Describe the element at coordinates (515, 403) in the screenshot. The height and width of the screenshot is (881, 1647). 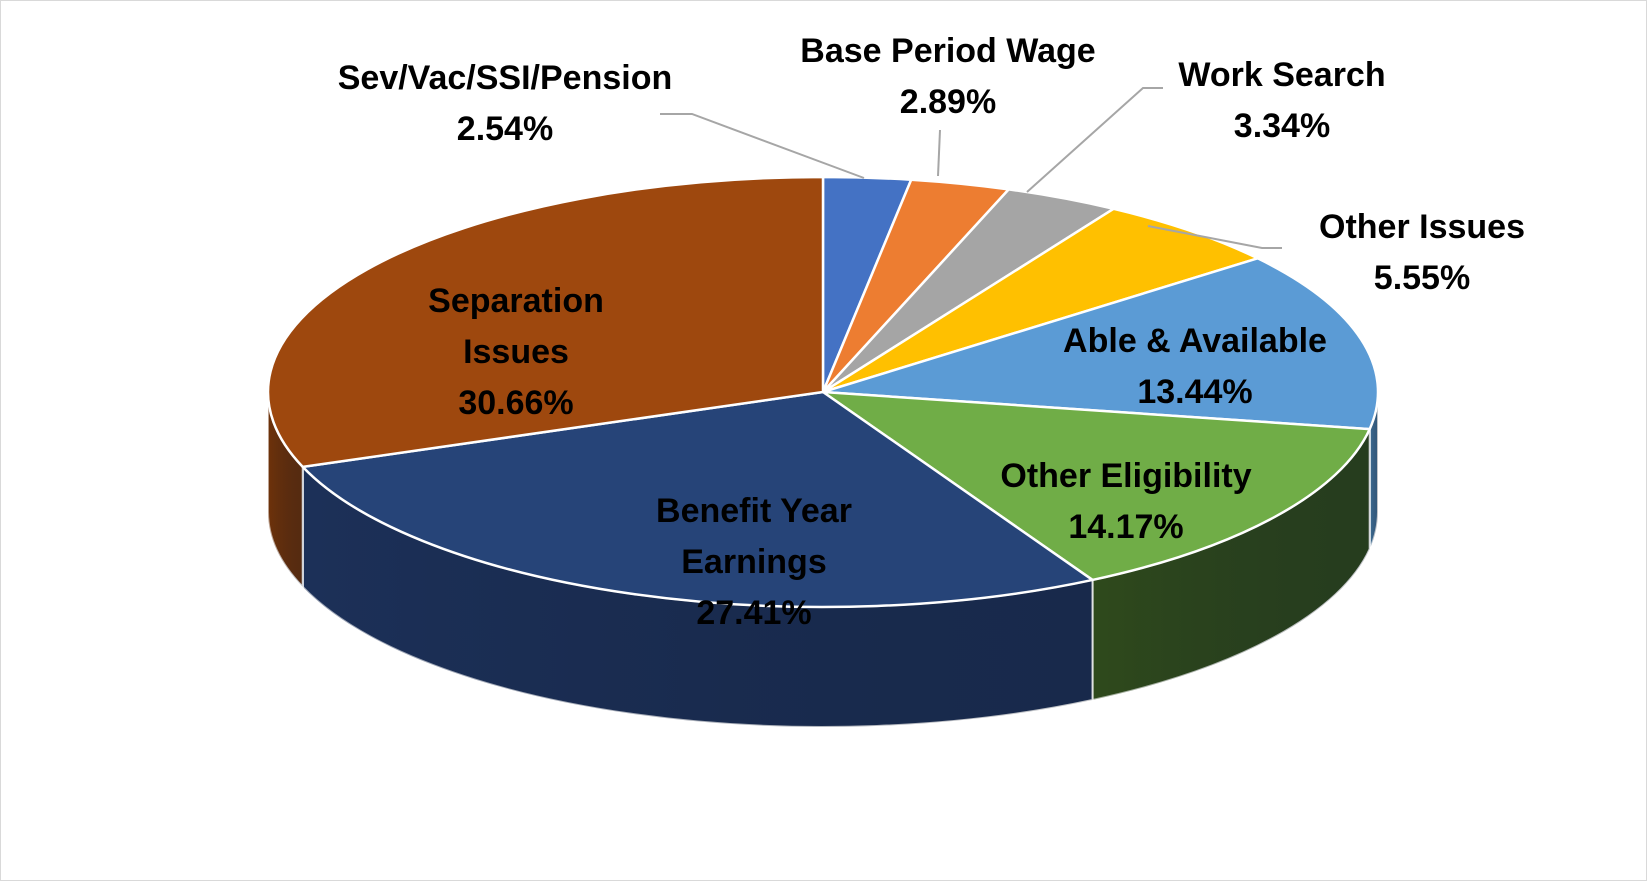
I see `data-label-line: 30.66%` at that location.